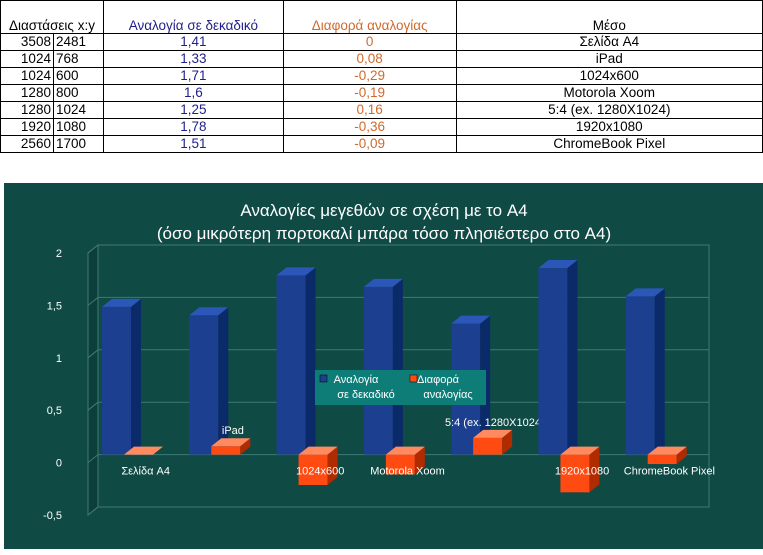 The height and width of the screenshot is (555, 763). What do you see at coordinates (369, 93) in the screenshot?
I see `cell-difference: -0,19` at bounding box center [369, 93].